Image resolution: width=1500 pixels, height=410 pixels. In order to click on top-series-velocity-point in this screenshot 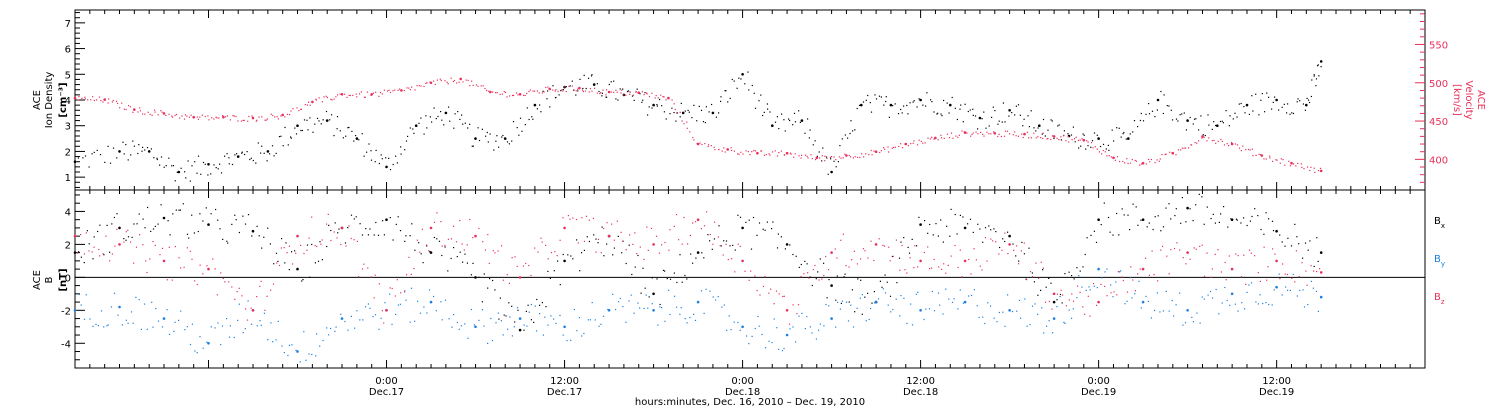, I will do `click(876, 151)`.